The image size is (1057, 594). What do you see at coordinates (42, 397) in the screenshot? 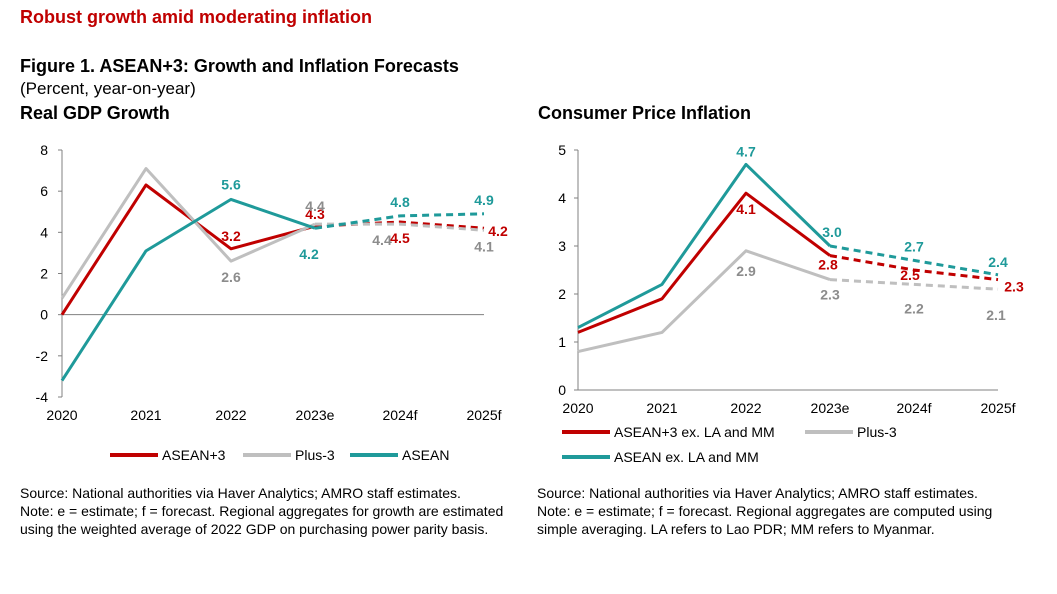
I see `gdp-y-tick-label: -4` at bounding box center [42, 397].